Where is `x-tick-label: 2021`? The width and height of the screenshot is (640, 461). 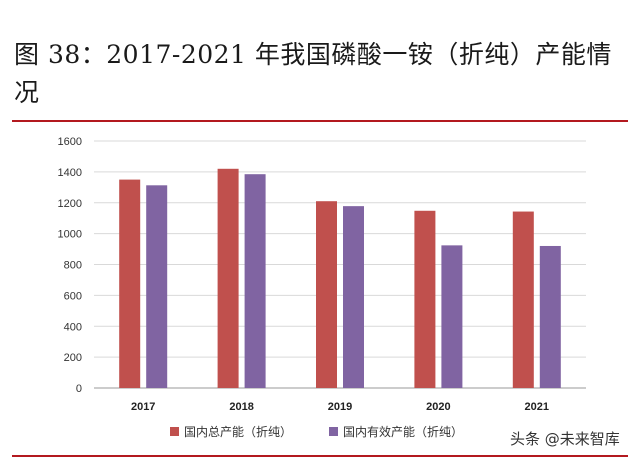 x-tick-label: 2021 is located at coordinates (537, 407).